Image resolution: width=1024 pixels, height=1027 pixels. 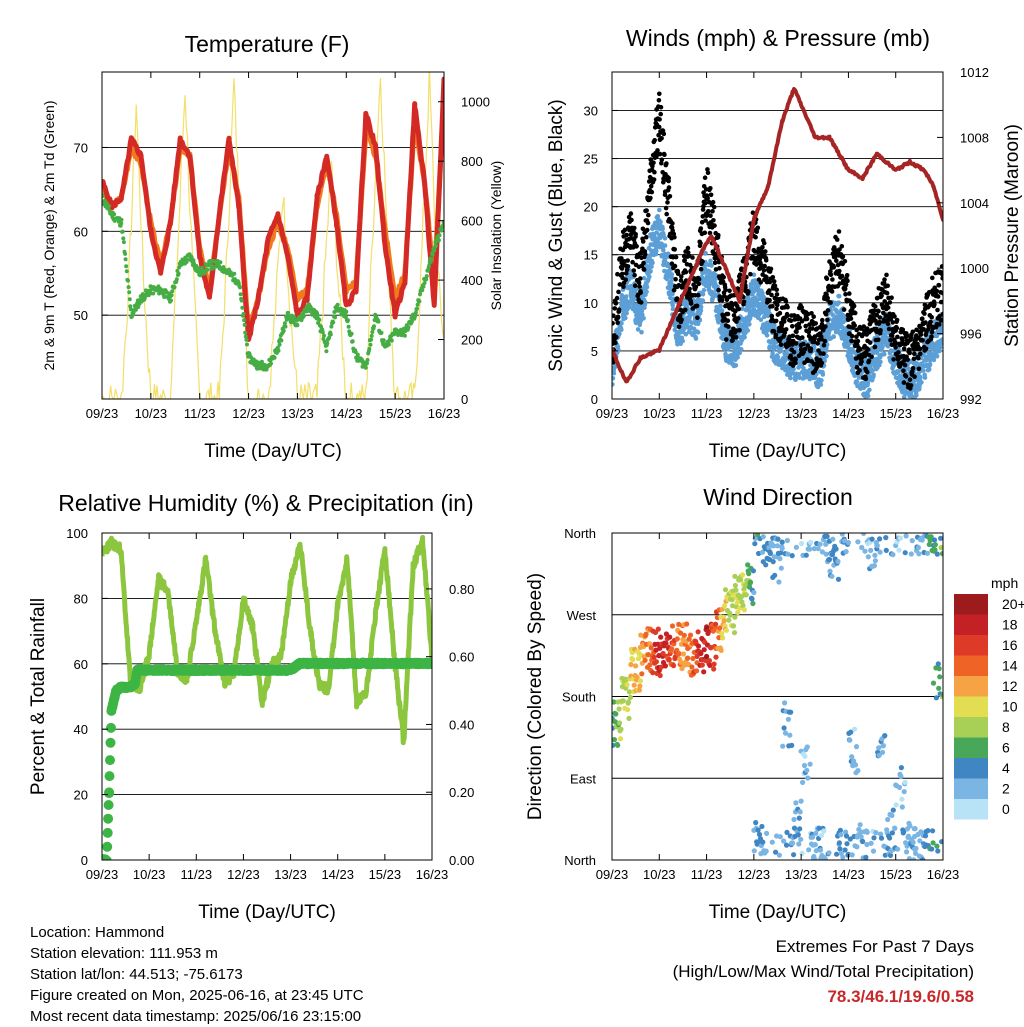 I want to click on y-tick-label: 70, so click(x=81, y=147).